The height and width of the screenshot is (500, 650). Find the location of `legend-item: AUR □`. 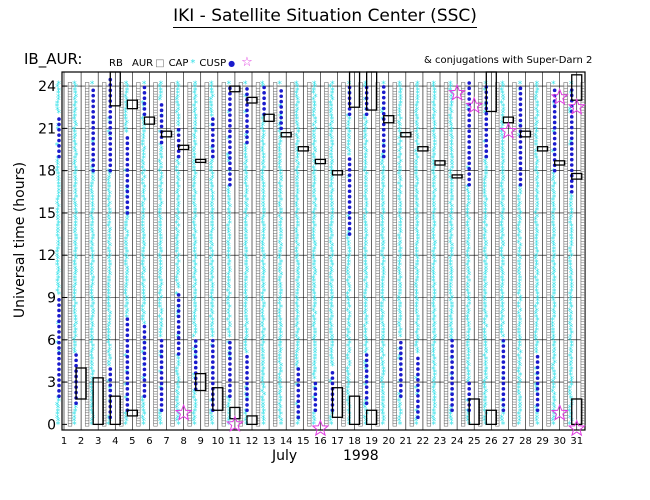

legend-item: AUR □ is located at coordinates (149, 63).